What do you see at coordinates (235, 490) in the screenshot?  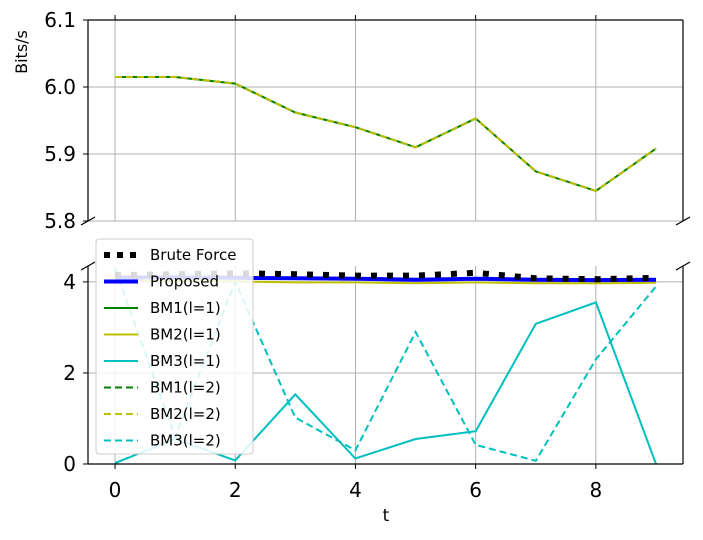 I see `x-tick-label: 2` at bounding box center [235, 490].